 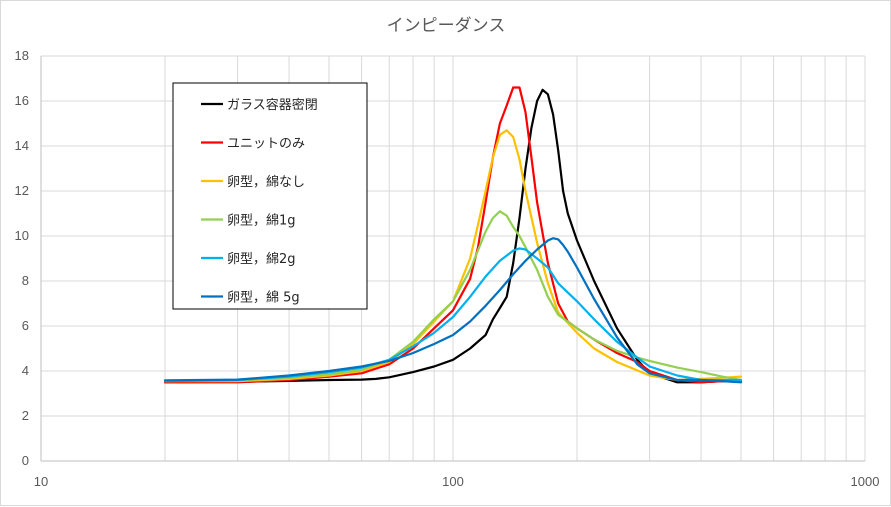 I want to click on x-tick-label: 1000, so click(x=865, y=481).